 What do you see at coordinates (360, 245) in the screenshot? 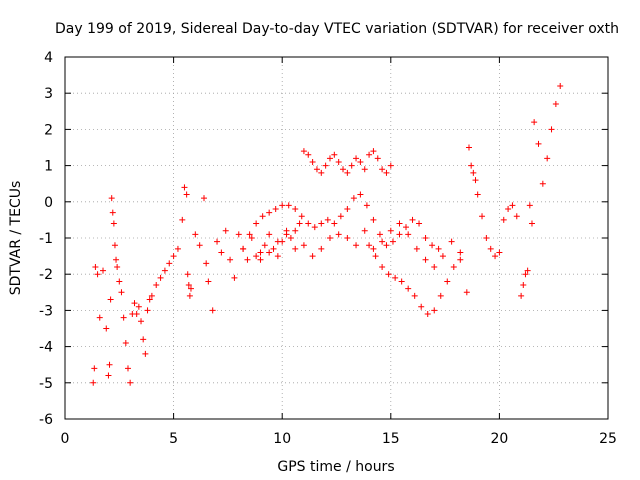
I see `series-mid-wave` at bounding box center [360, 245].